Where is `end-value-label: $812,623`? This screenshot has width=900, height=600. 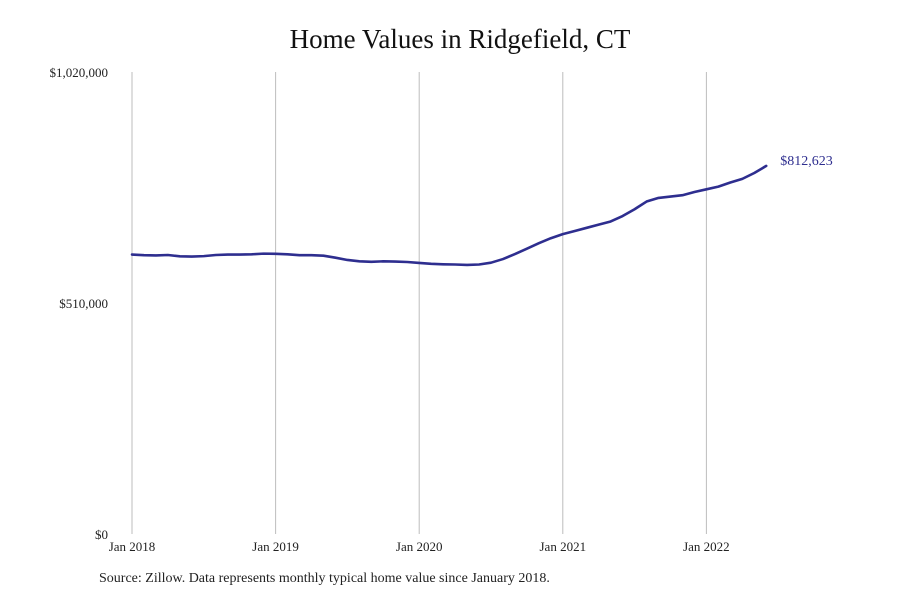 end-value-label: $812,623 is located at coordinates (806, 161).